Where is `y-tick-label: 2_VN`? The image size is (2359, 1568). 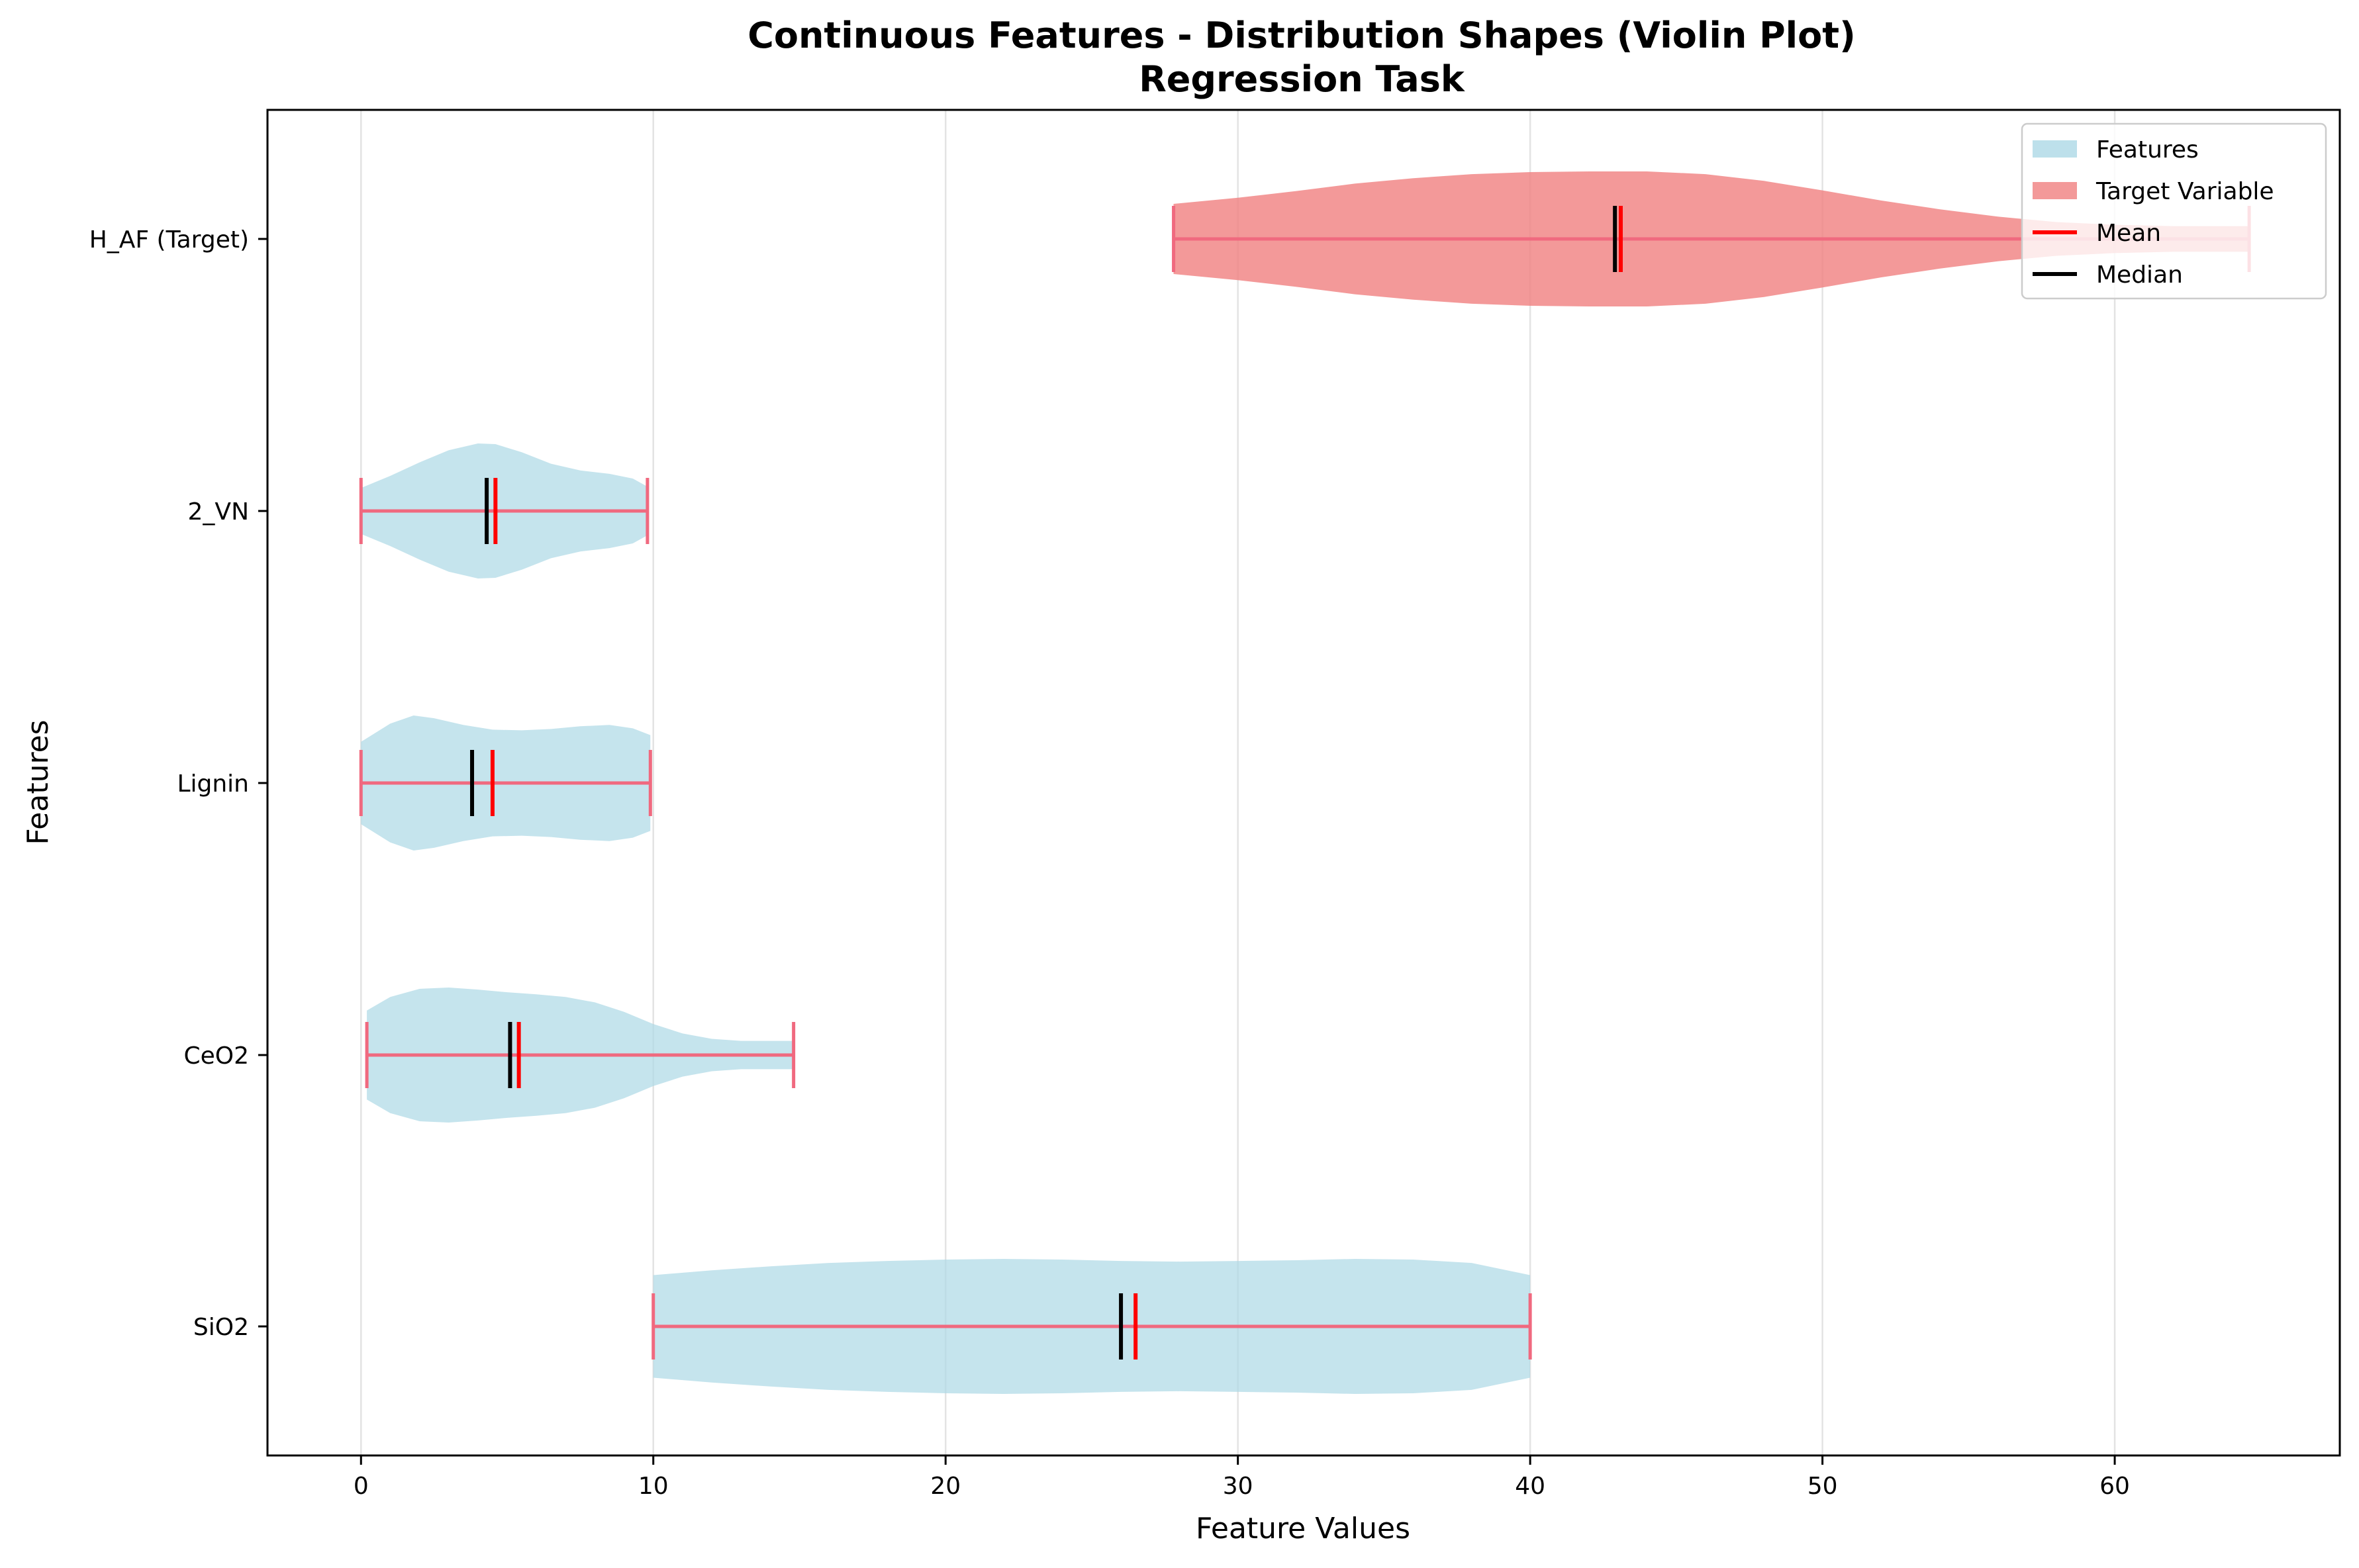 y-tick-label: 2_VN is located at coordinates (218, 512).